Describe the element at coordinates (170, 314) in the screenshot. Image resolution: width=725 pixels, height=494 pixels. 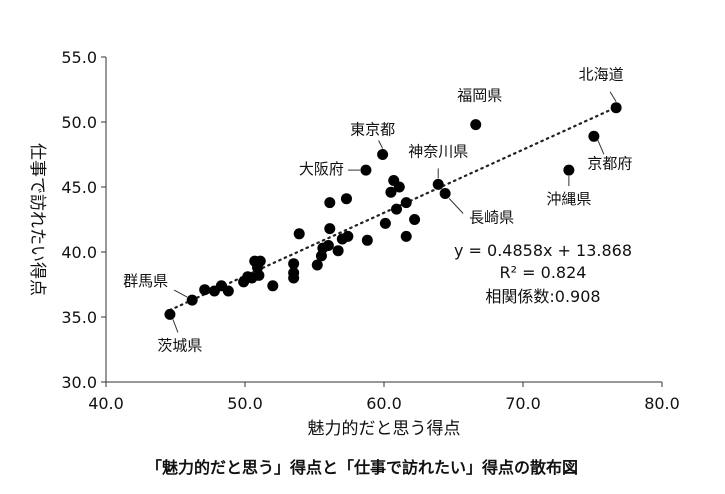
I see `data-point-茨城県` at that location.